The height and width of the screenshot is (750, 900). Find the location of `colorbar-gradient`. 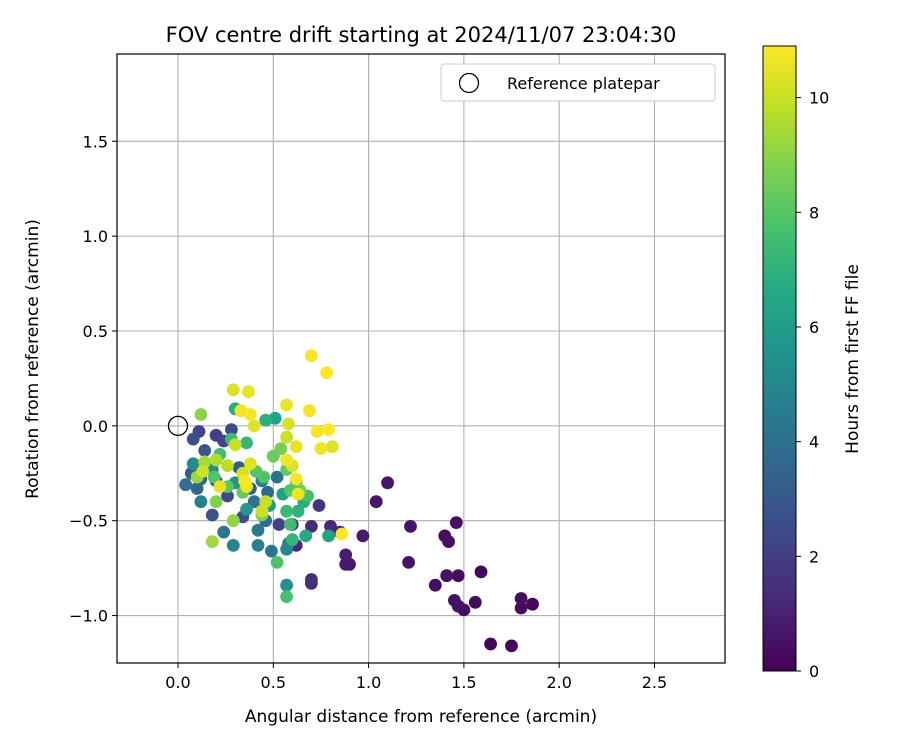

colorbar-gradient is located at coordinates (779, 358).